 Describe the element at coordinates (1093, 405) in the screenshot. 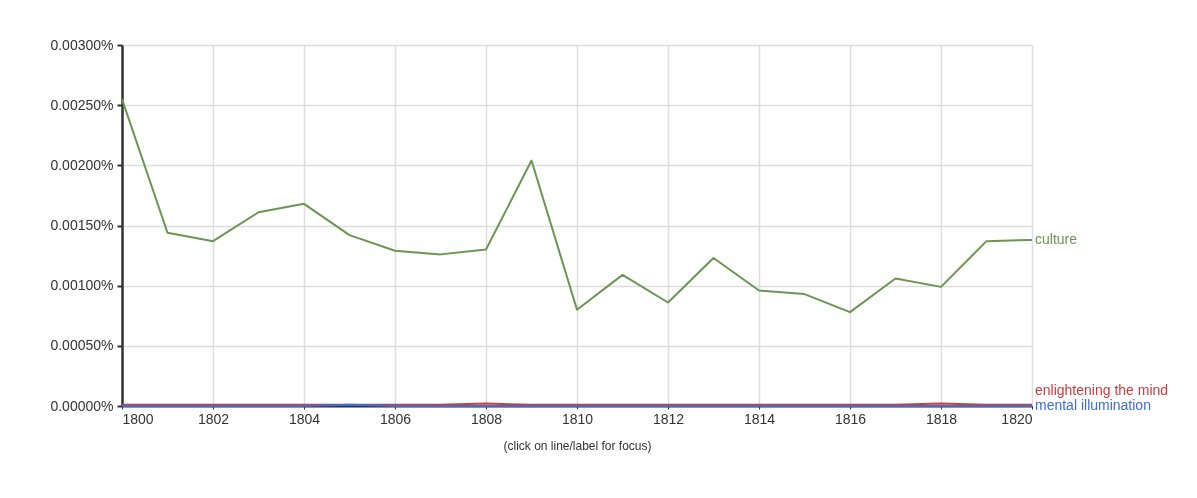

I see `series-label: mental illumination` at that location.